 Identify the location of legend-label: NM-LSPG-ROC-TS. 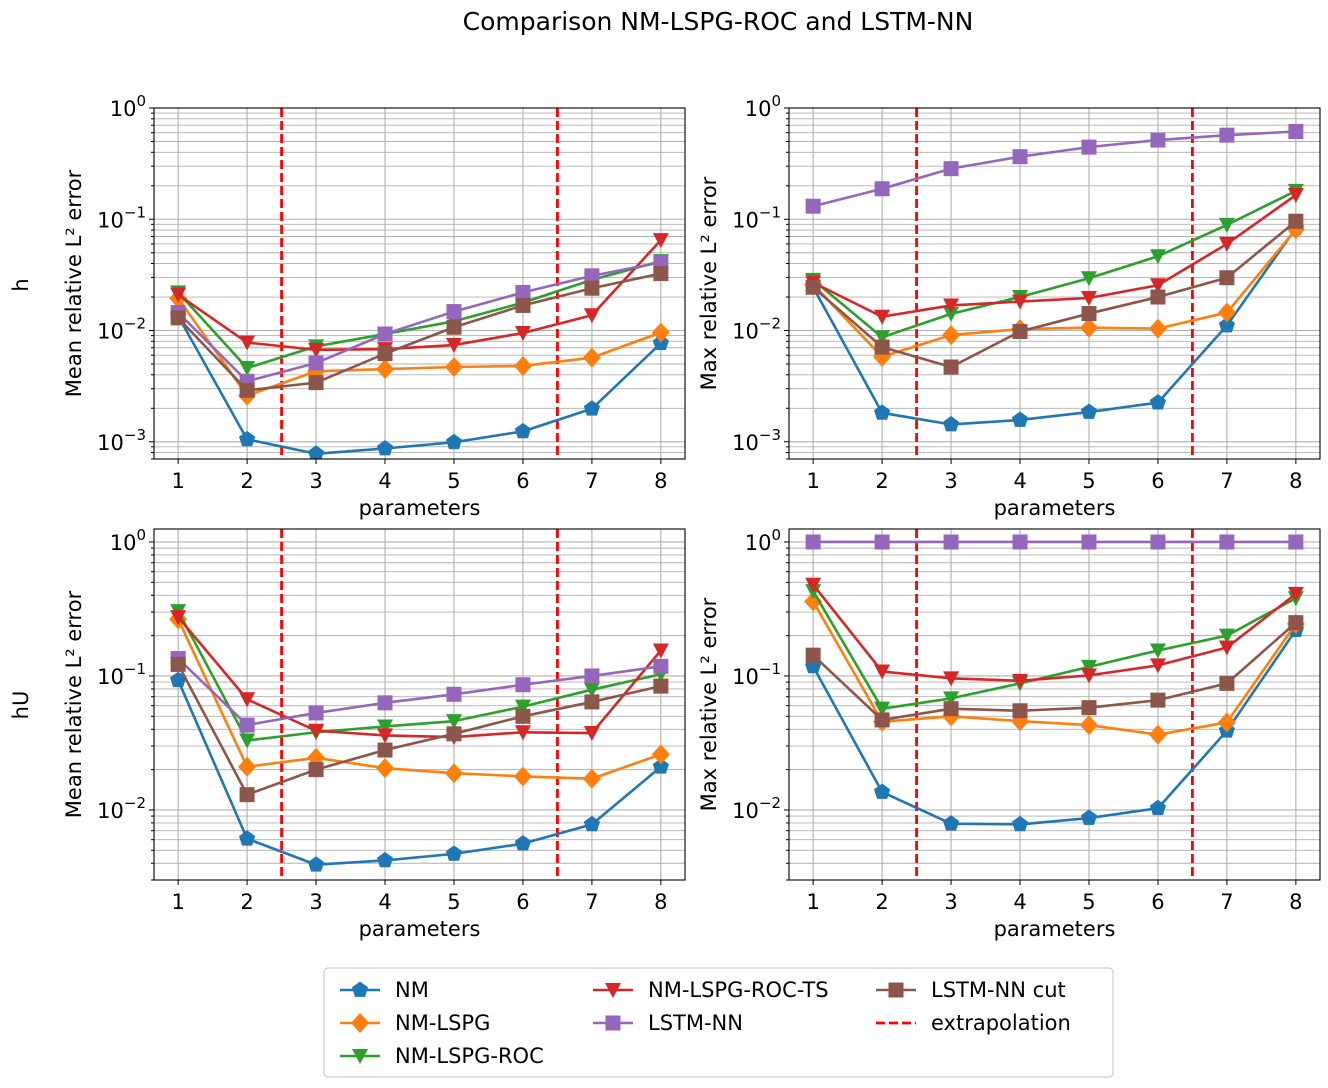
(738, 990).